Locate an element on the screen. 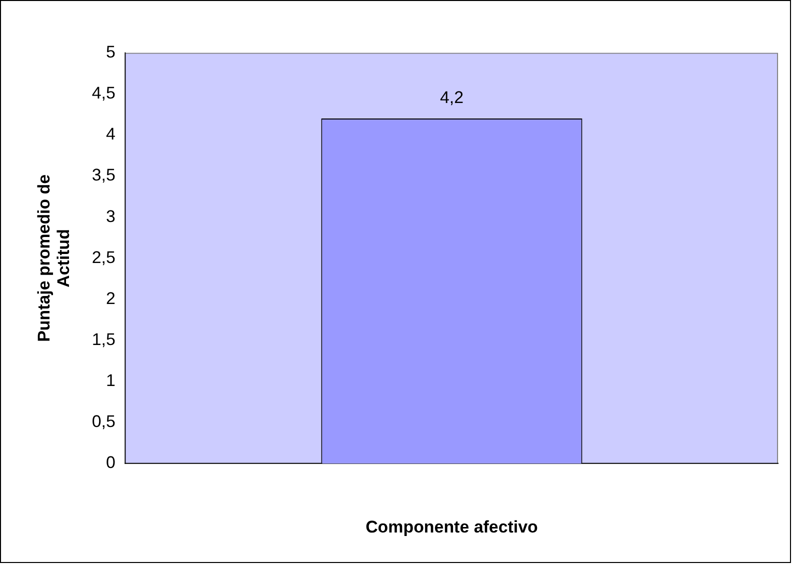 Image resolution: width=793 pixels, height=565 pixels. y-tick-label: 2 is located at coordinates (111, 298).